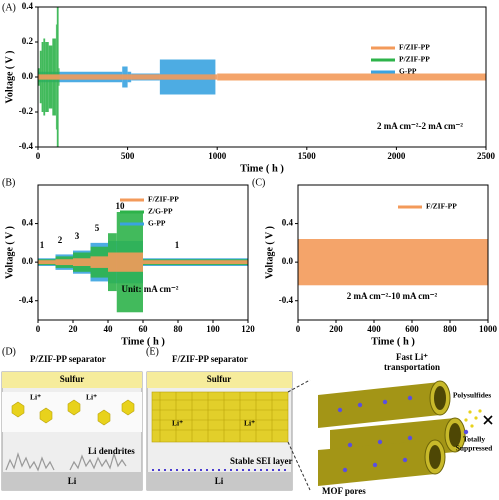 This screenshot has height=500, width=499. What do you see at coordinates (412, 329) in the screenshot?
I see `x-tick-label: 600` at bounding box center [412, 329].